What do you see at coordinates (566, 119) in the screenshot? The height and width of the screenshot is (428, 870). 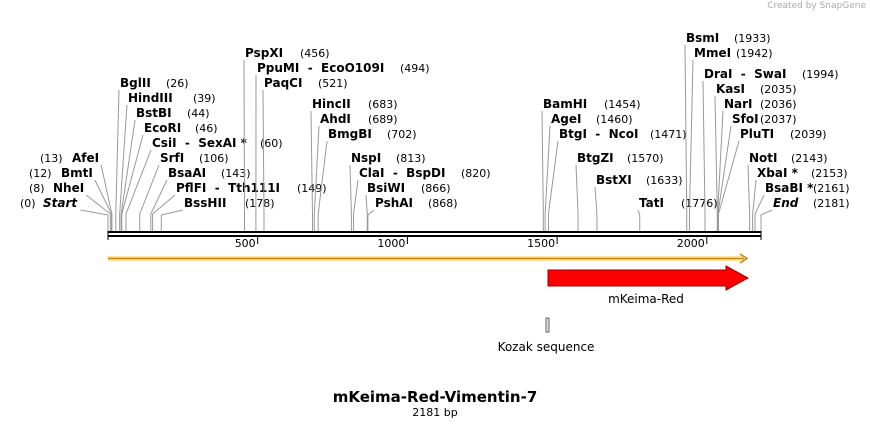 I see `site-name: AgeI` at bounding box center [566, 119].